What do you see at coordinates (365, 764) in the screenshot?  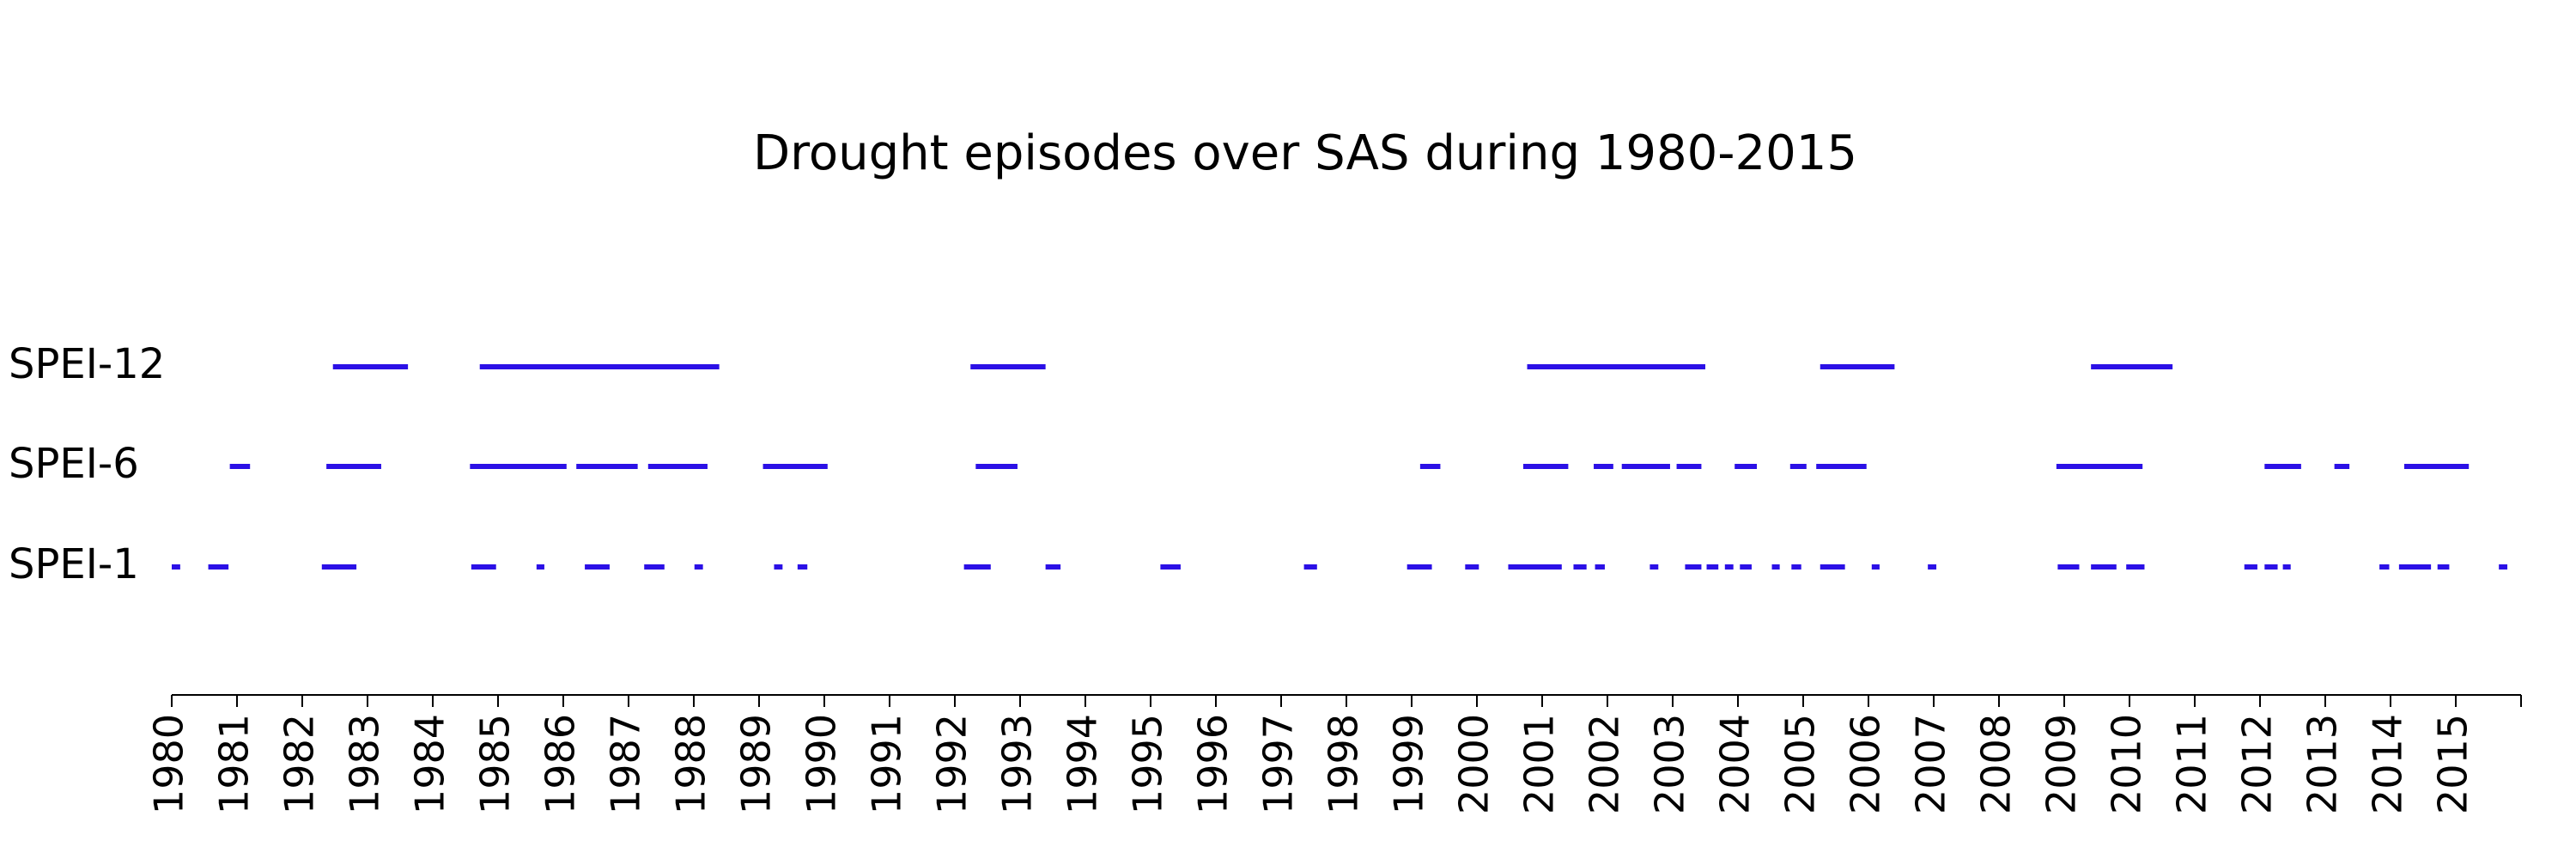 I see `x-tick-label: 1983` at bounding box center [365, 764].